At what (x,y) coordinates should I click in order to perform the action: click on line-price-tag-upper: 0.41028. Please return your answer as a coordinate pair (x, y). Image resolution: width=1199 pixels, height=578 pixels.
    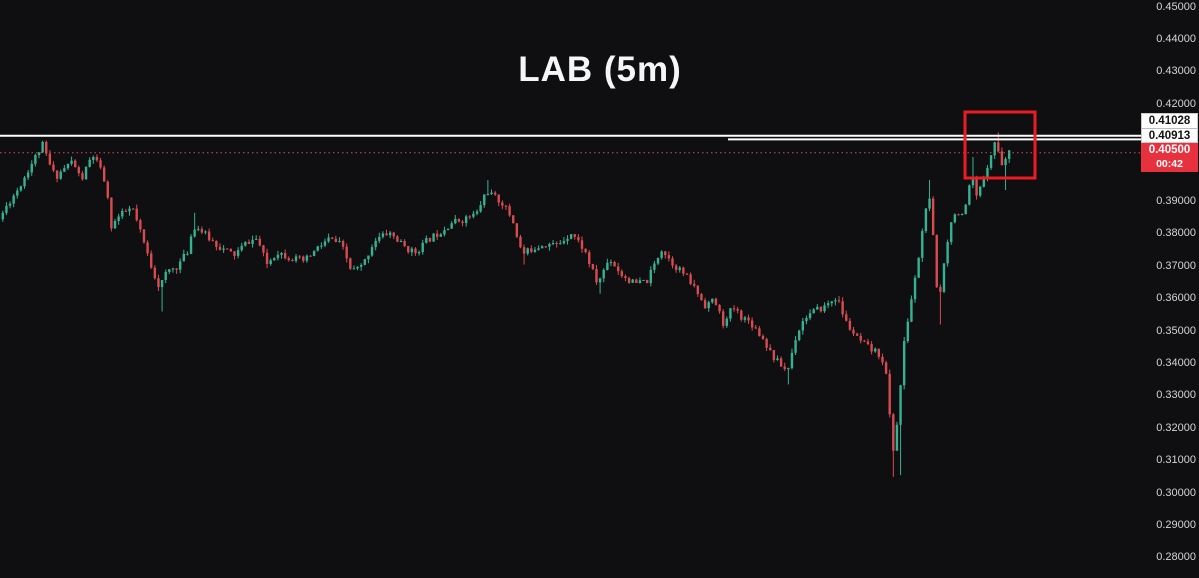
    Looking at the image, I should click on (1169, 121).